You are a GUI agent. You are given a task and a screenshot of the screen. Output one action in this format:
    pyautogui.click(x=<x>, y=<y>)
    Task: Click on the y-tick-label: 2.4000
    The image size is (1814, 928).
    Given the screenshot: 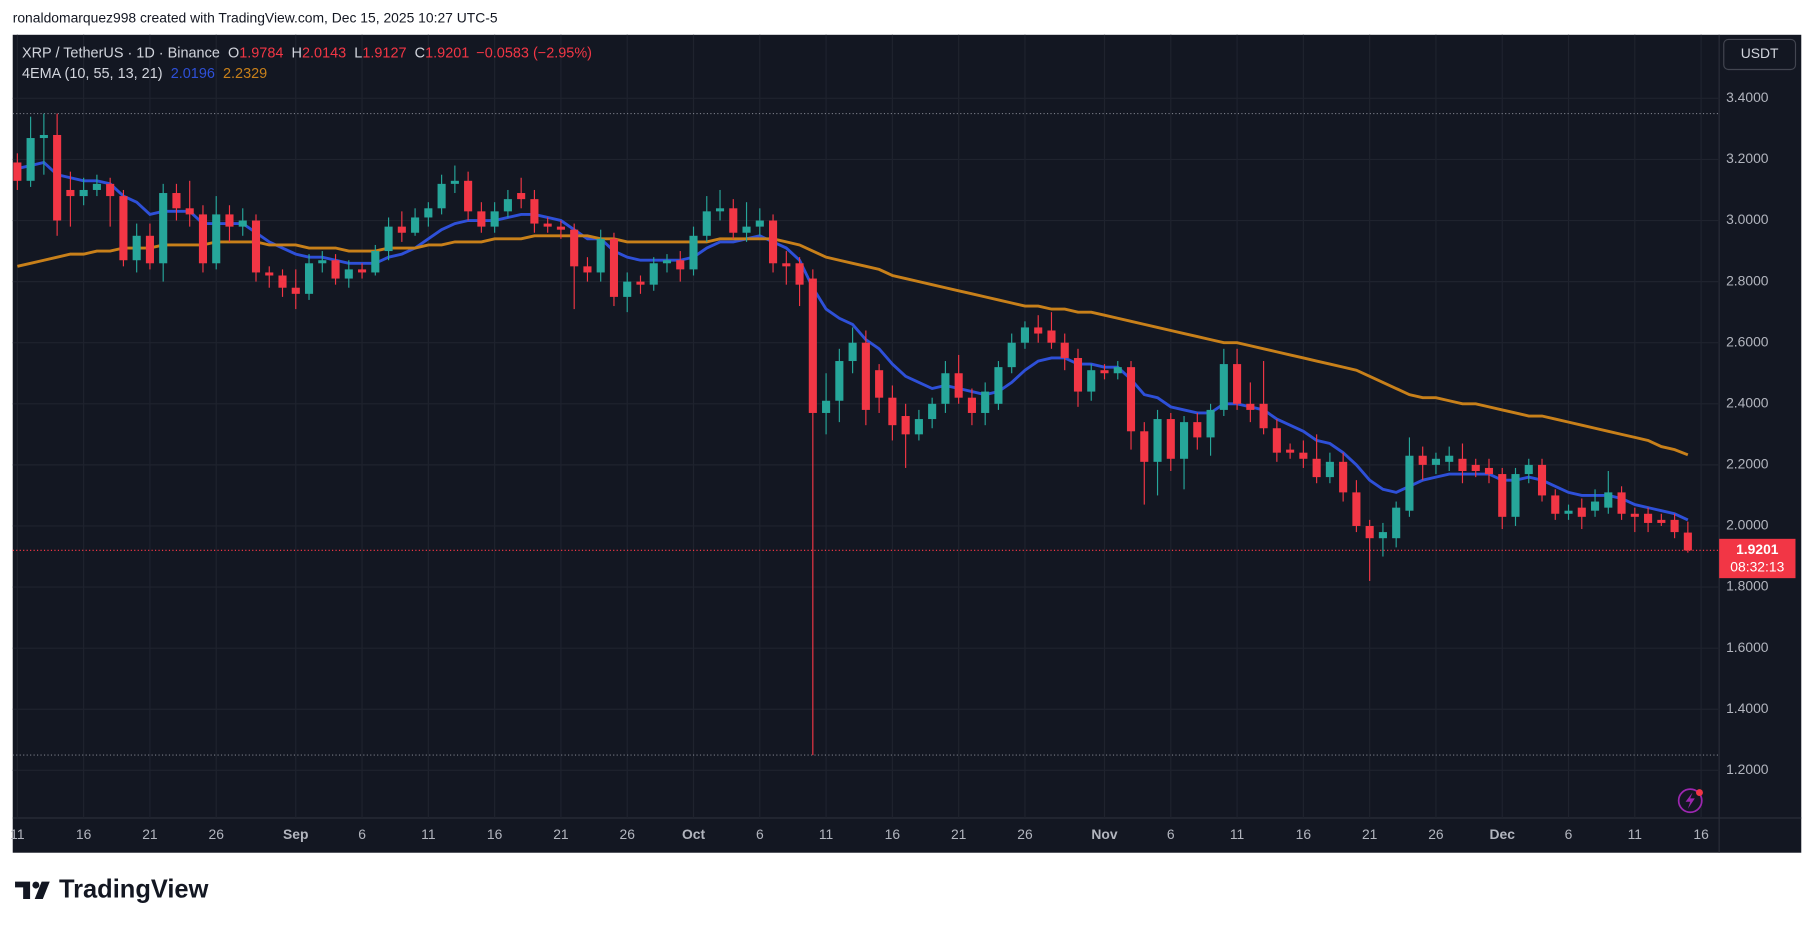 What is the action you would take?
    pyautogui.click(x=1747, y=402)
    